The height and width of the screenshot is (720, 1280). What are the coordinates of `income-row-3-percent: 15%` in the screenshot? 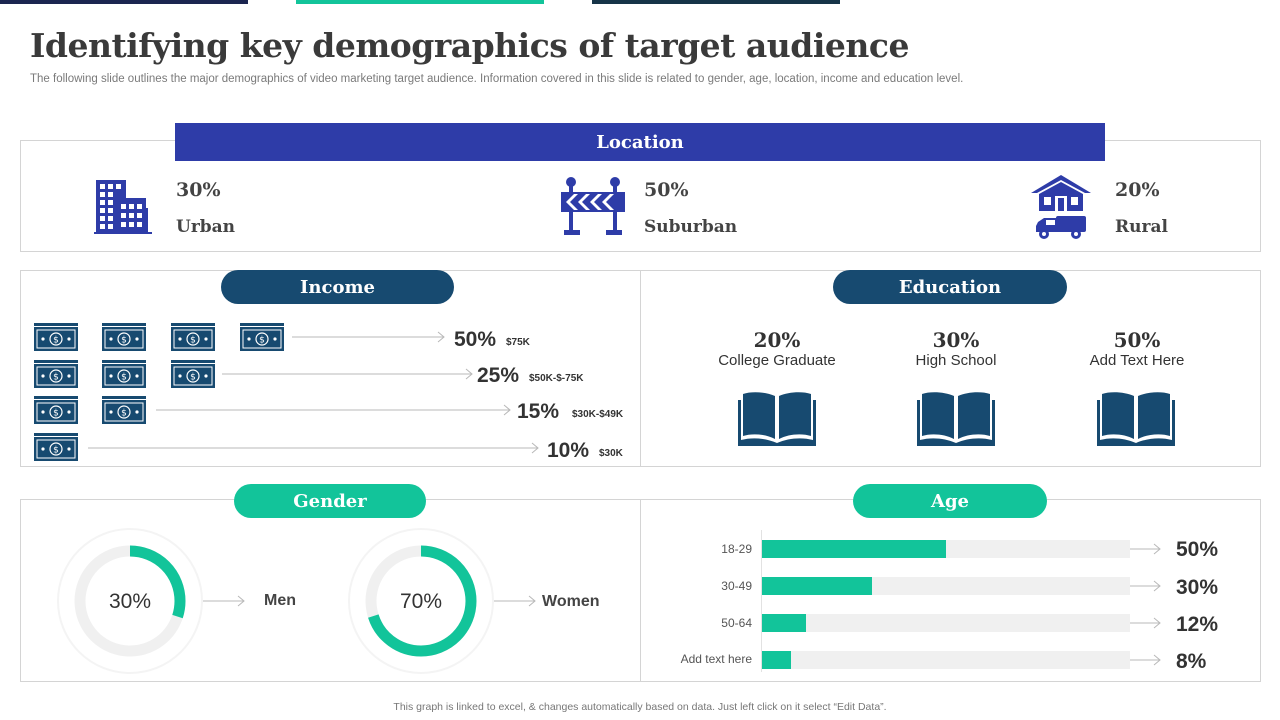 It's located at (538, 411).